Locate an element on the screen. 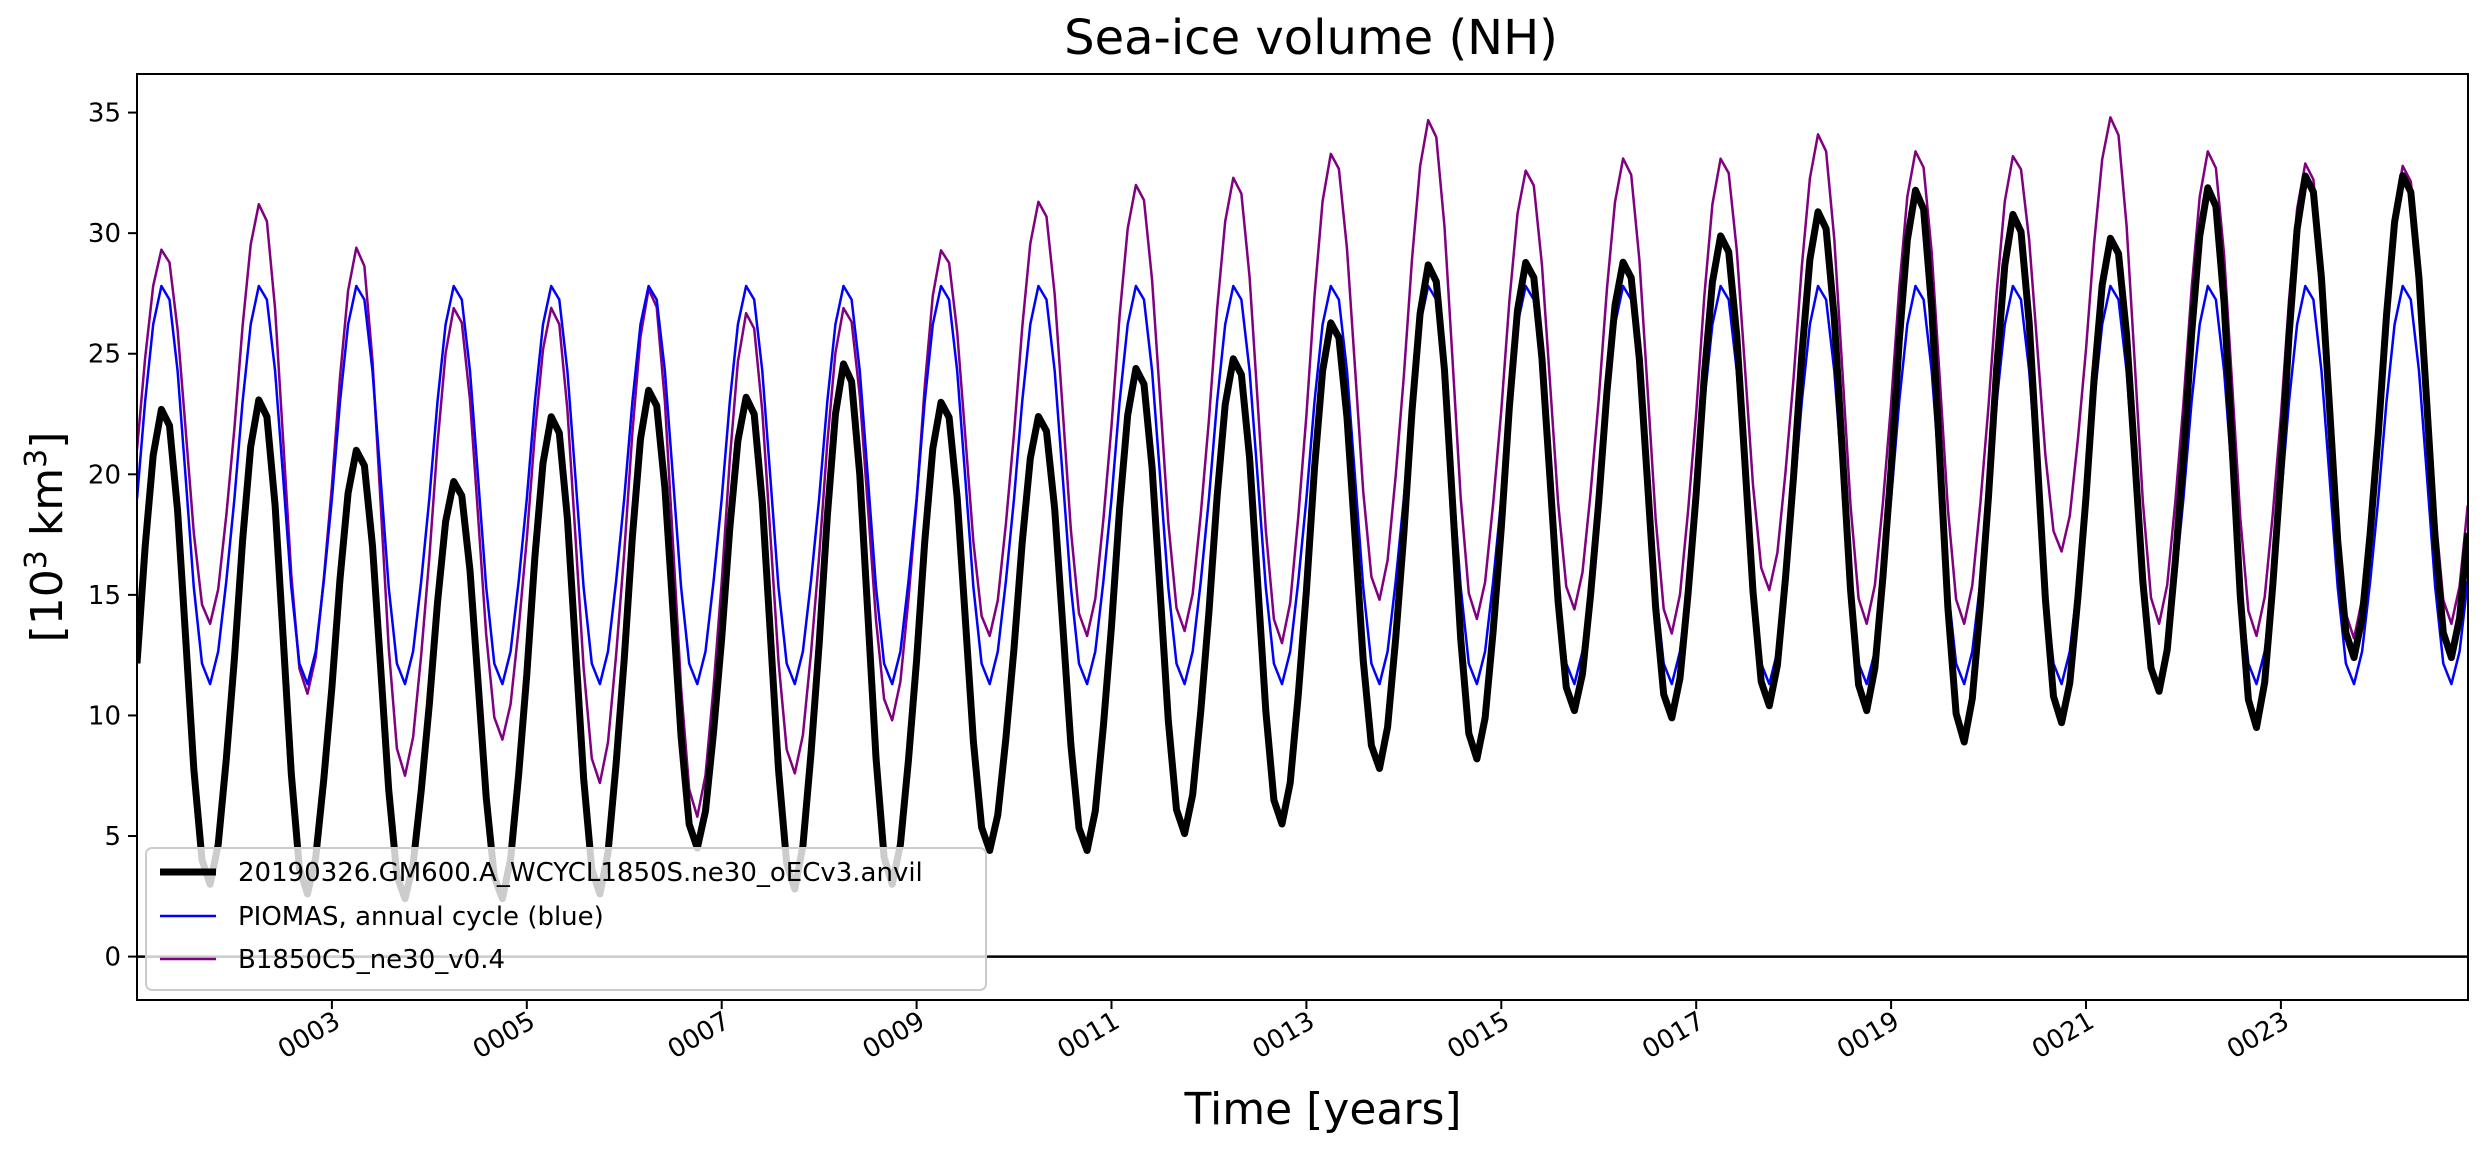  y-tick-label: 25 is located at coordinates (104, 355).